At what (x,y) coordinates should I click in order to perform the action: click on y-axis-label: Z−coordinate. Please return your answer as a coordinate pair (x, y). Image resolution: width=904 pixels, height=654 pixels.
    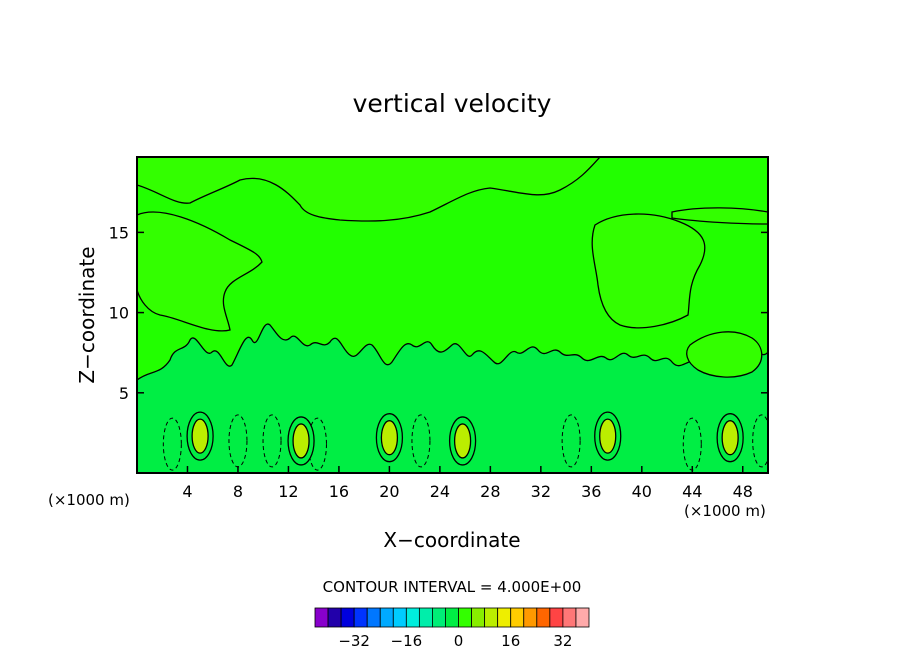
    Looking at the image, I should click on (87, 314).